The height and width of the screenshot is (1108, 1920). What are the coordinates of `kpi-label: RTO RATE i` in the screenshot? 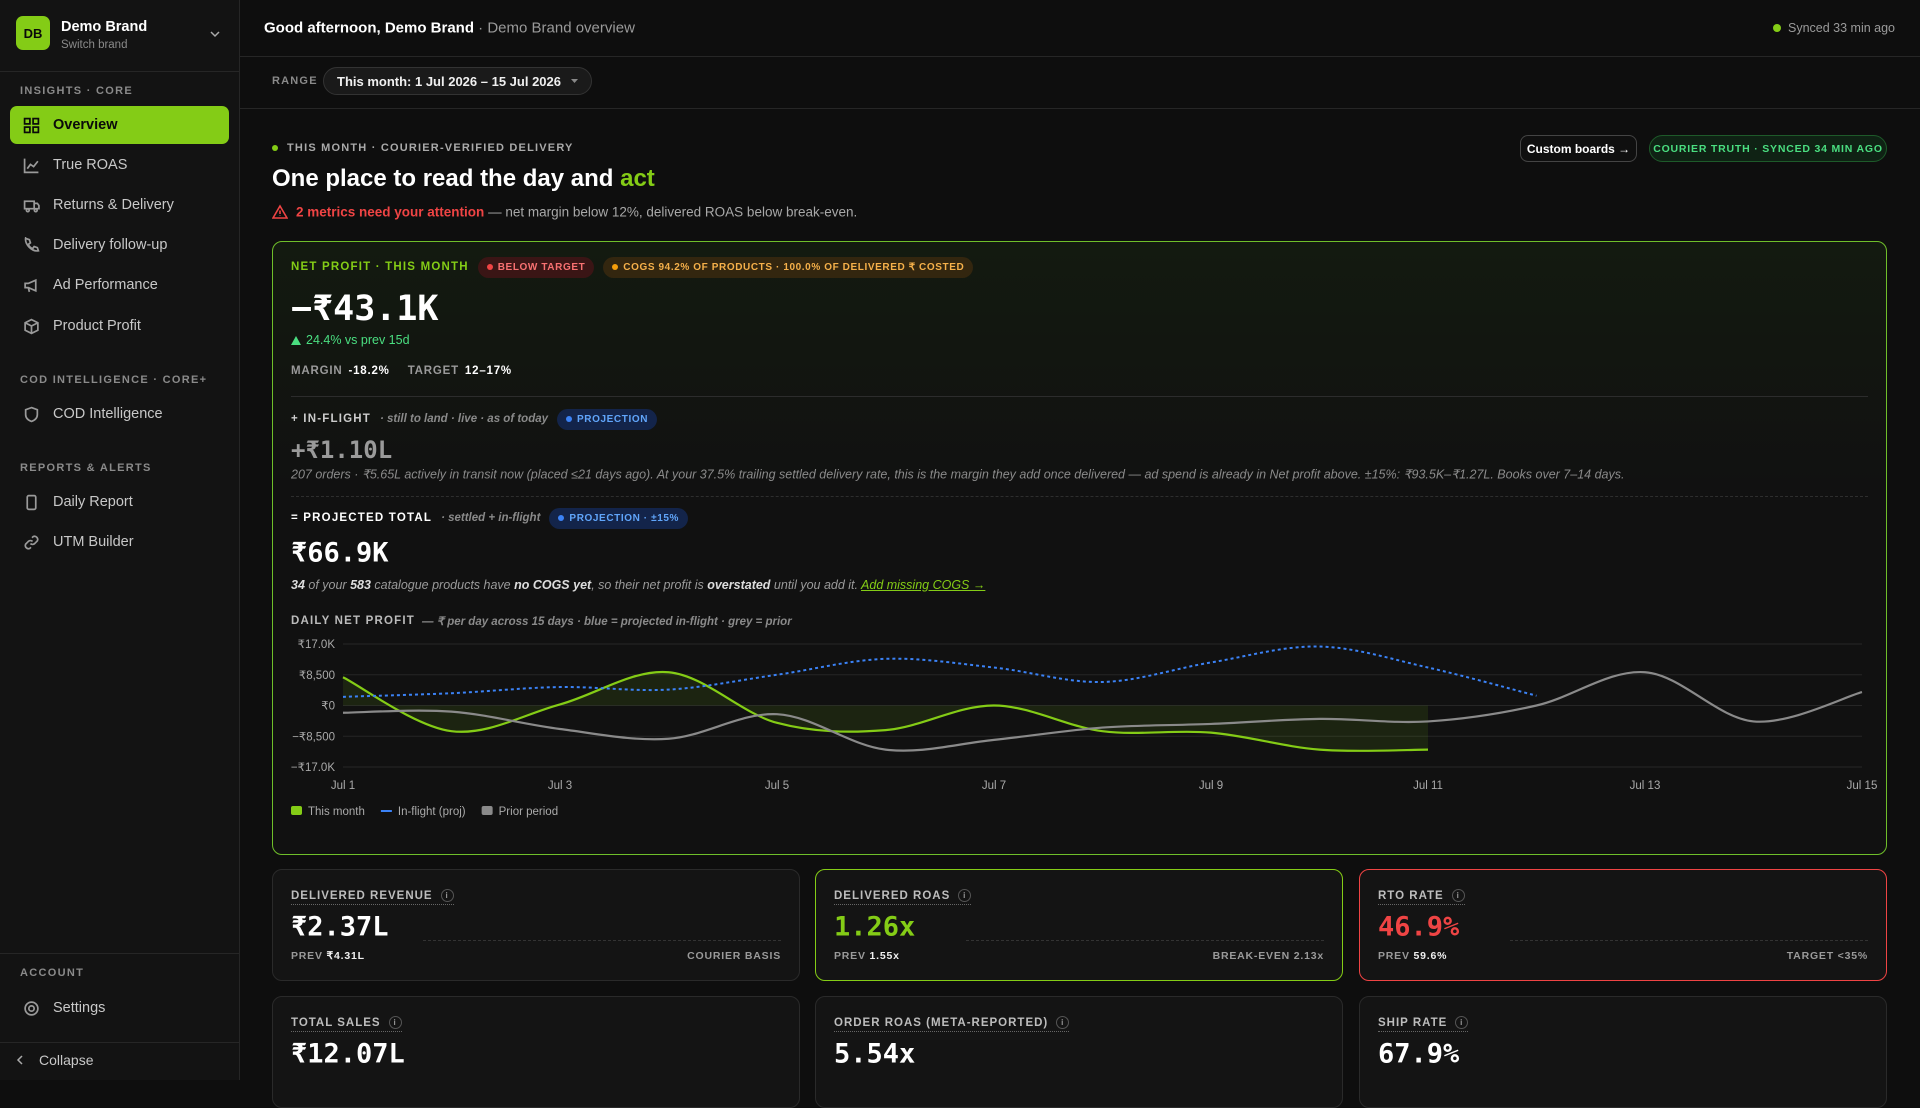 It's located at (1421, 897).